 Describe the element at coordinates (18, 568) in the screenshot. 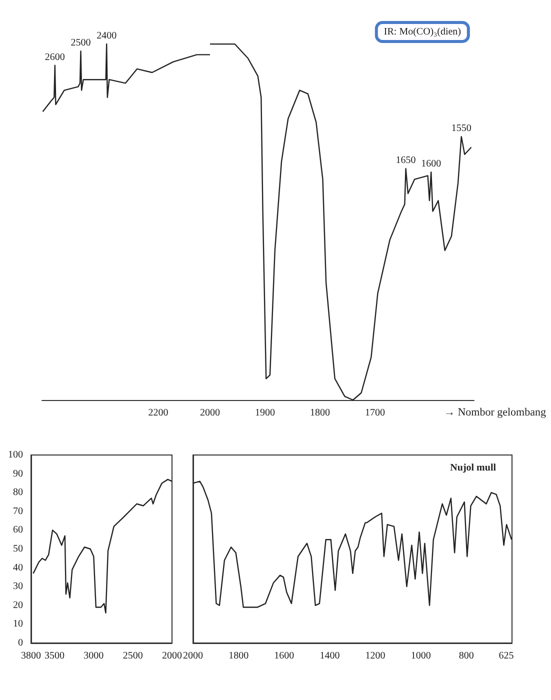

I see `y-tick-label: 40` at that location.